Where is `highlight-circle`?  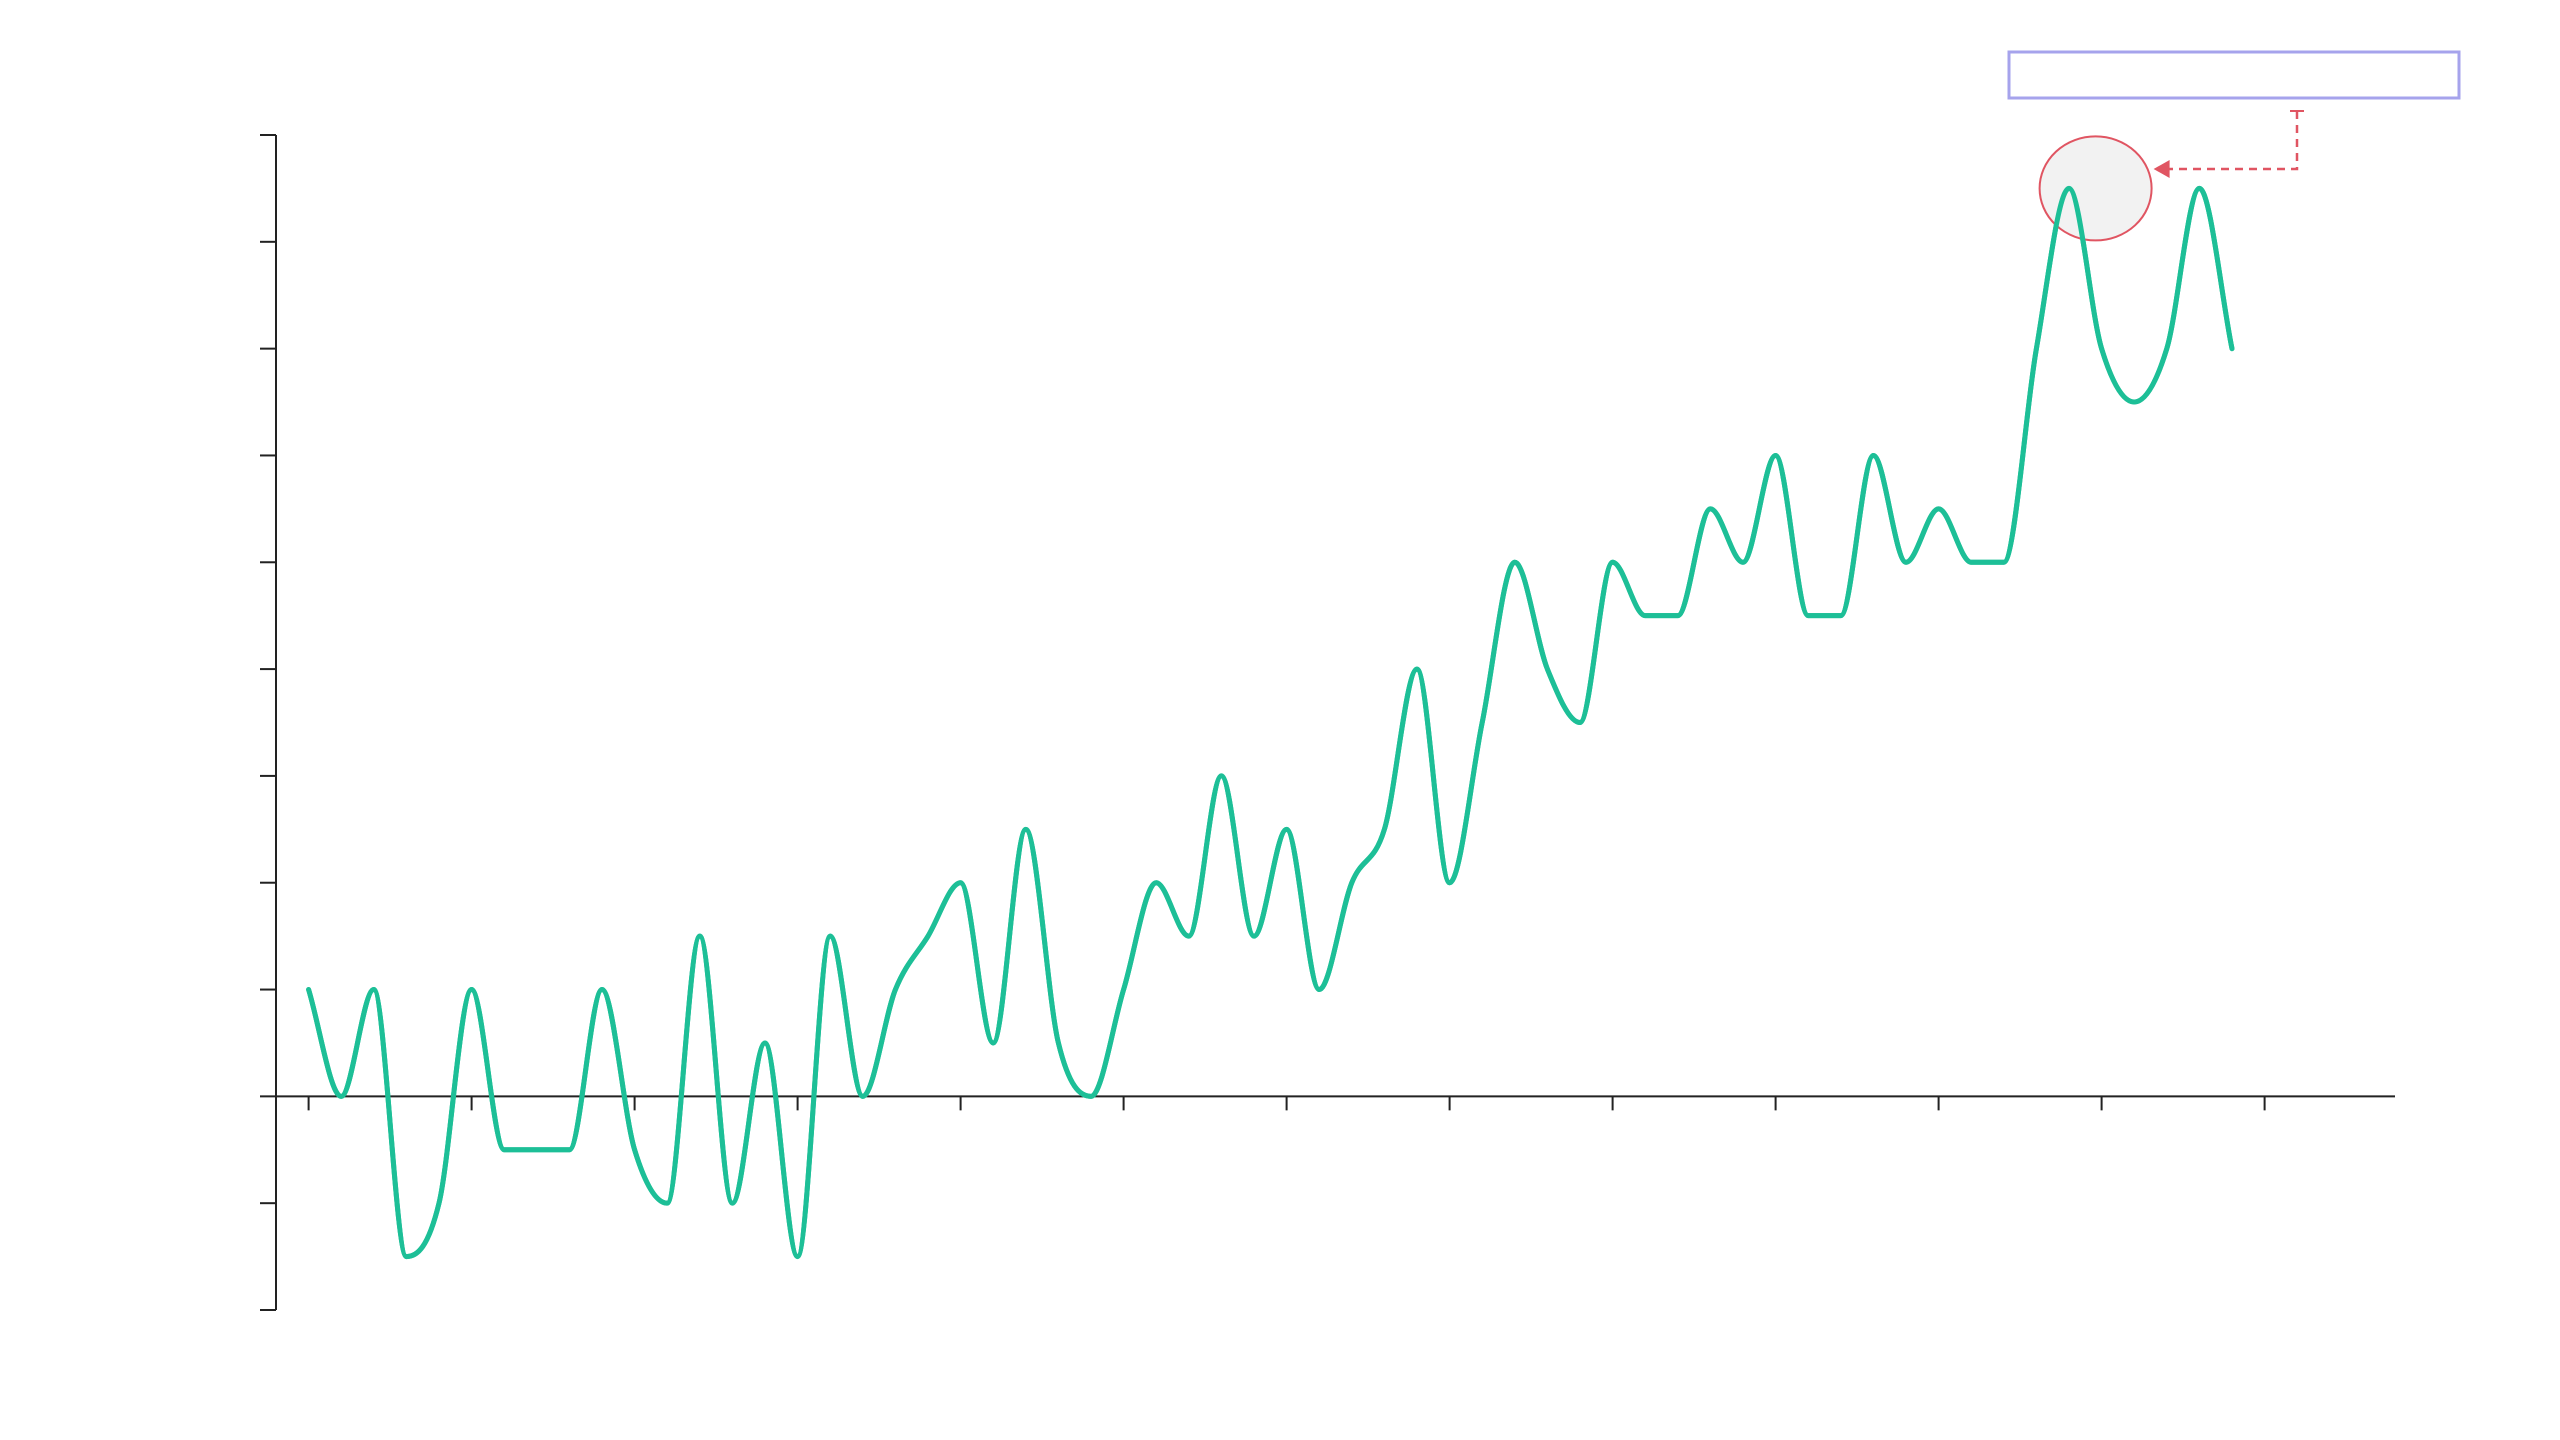
highlight-circle is located at coordinates (2095, 188).